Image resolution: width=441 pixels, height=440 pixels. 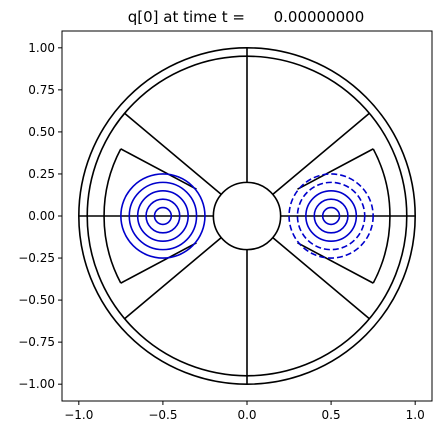 I want to click on y-tick-label: 1.00, so click(x=41, y=48).